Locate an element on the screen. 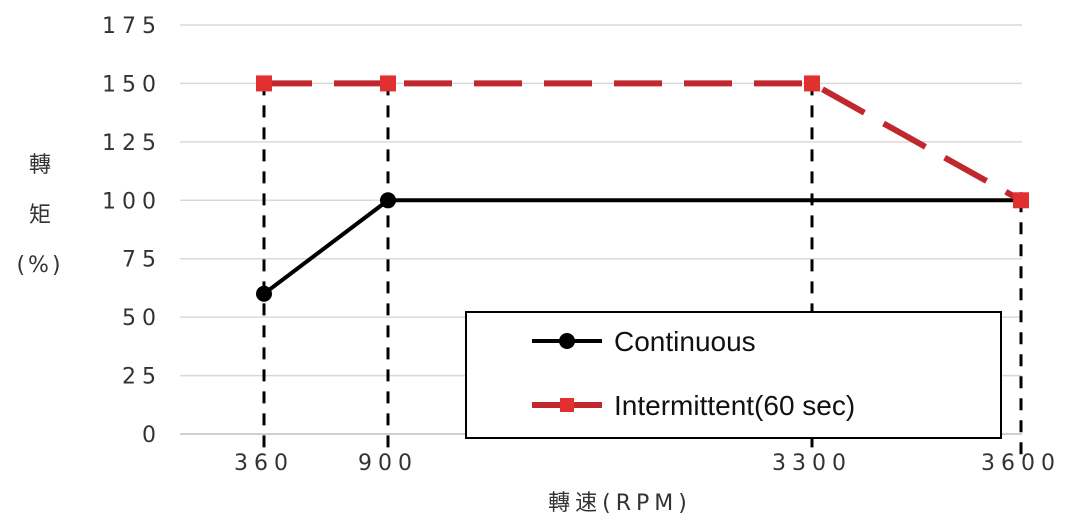 The width and height of the screenshot is (1079, 520). y-tick-label-175: 175 is located at coordinates (132, 26).